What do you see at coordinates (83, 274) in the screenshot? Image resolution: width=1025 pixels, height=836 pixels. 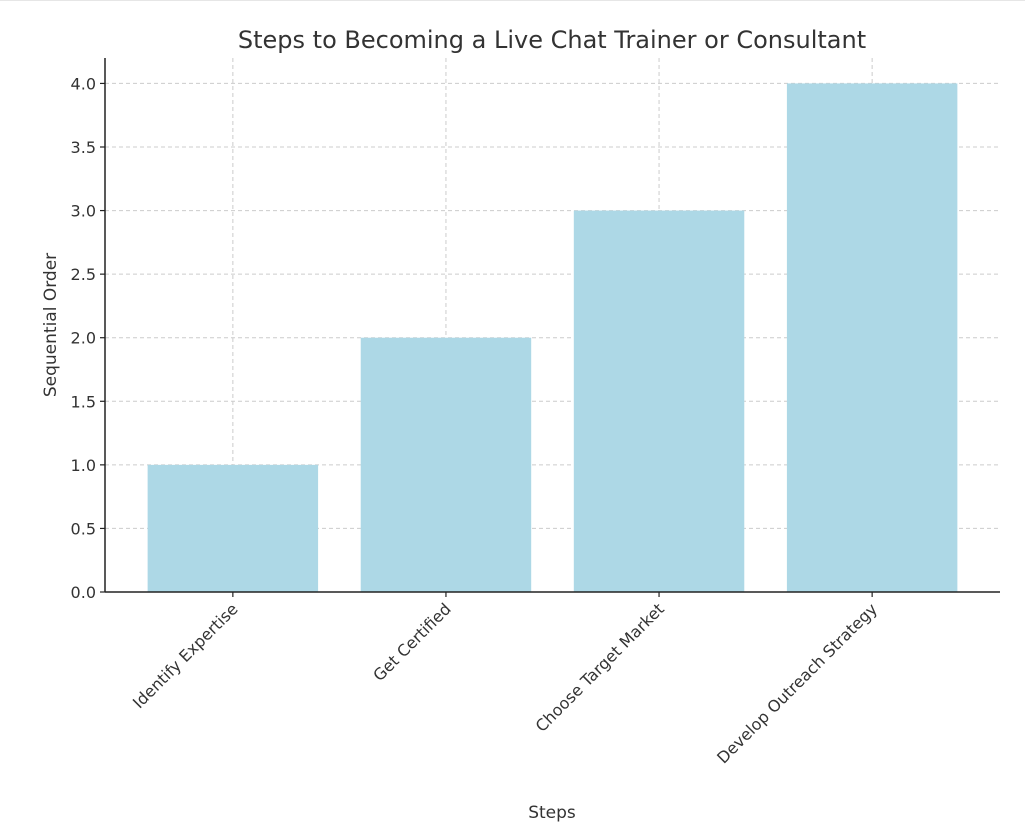 I see `y-tick-label: 2.5` at bounding box center [83, 274].